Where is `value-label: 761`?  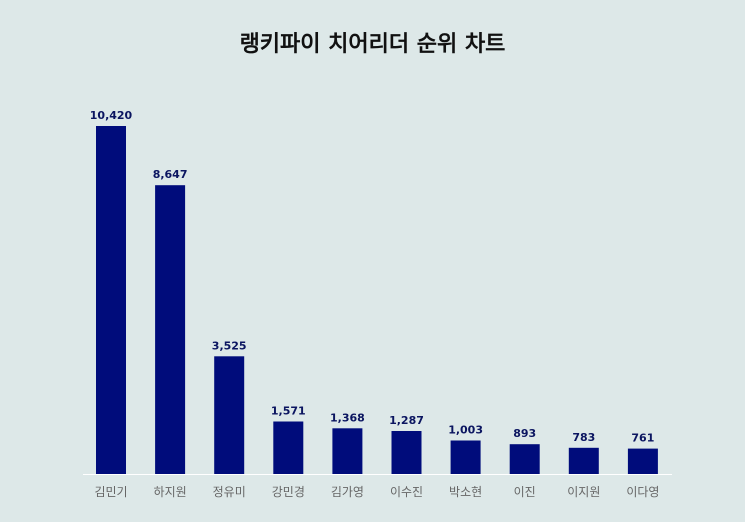
value-label: 761 is located at coordinates (642, 438).